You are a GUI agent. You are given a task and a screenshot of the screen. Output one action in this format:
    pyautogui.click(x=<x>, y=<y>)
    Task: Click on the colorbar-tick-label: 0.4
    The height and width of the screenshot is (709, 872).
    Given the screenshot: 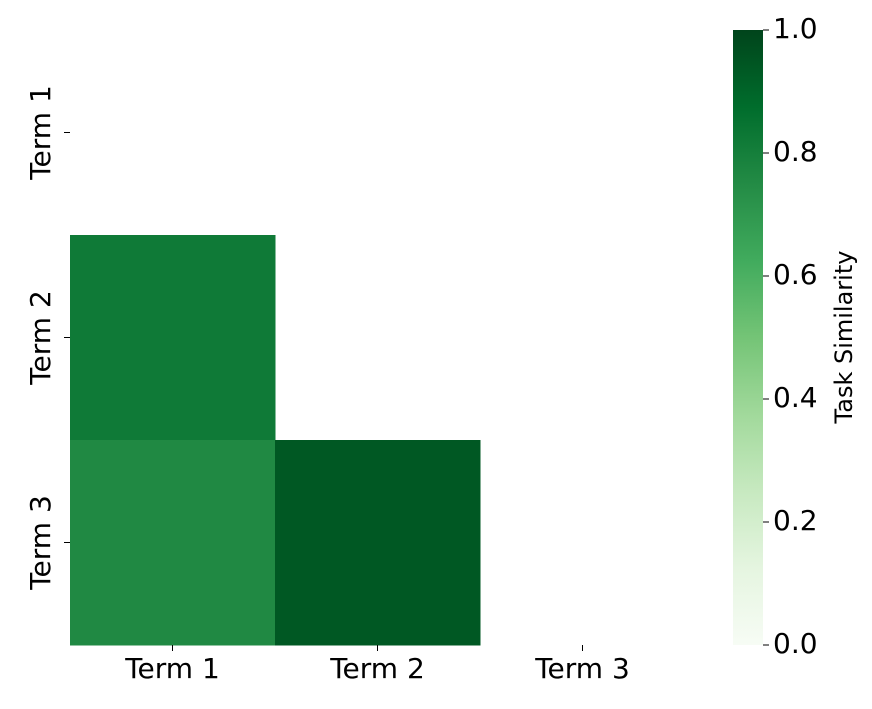 What is the action you would take?
    pyautogui.click(x=795, y=397)
    